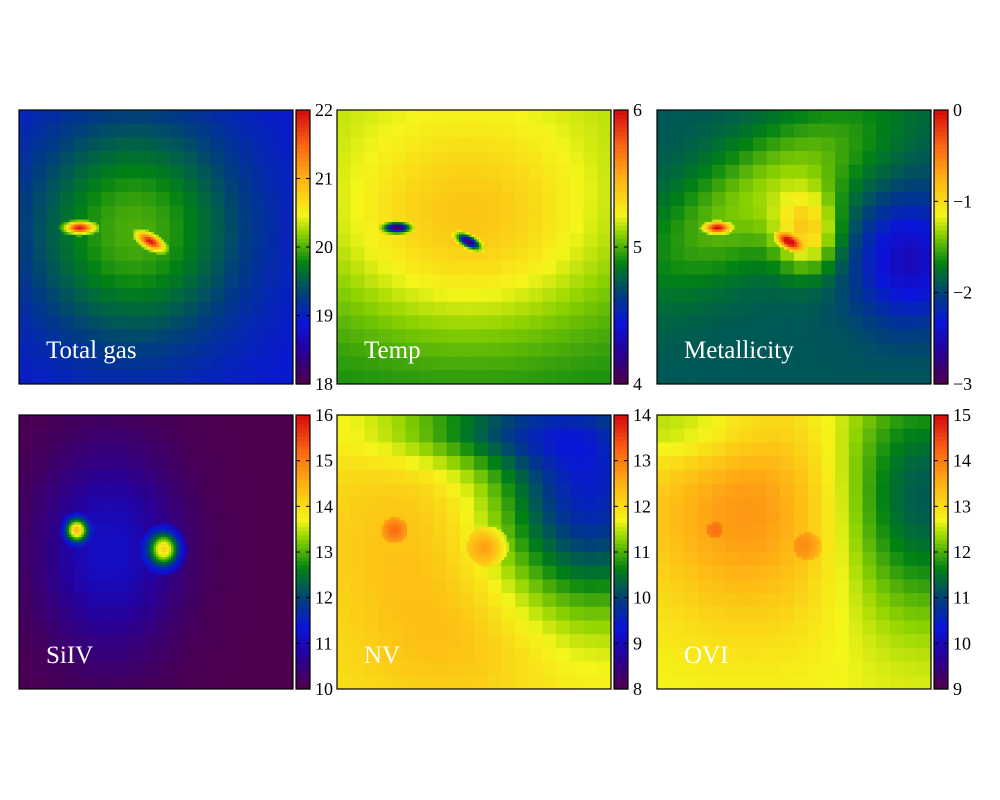  I want to click on colorbar-tick-label: 19, so click(324, 316).